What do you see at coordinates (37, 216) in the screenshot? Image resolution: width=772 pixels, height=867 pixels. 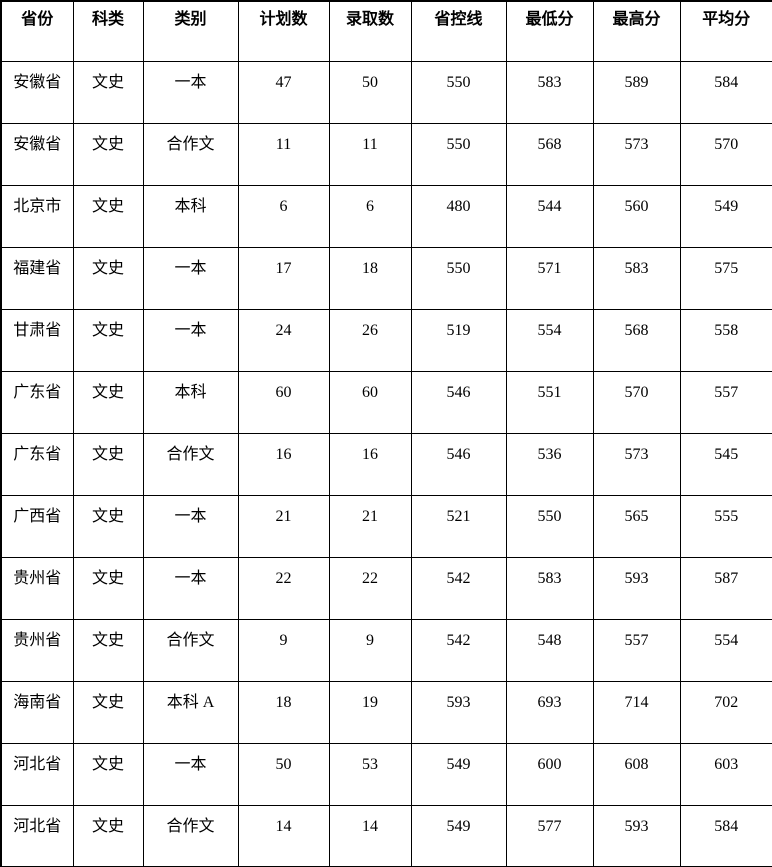 I see `cell-province: 北京市` at bounding box center [37, 216].